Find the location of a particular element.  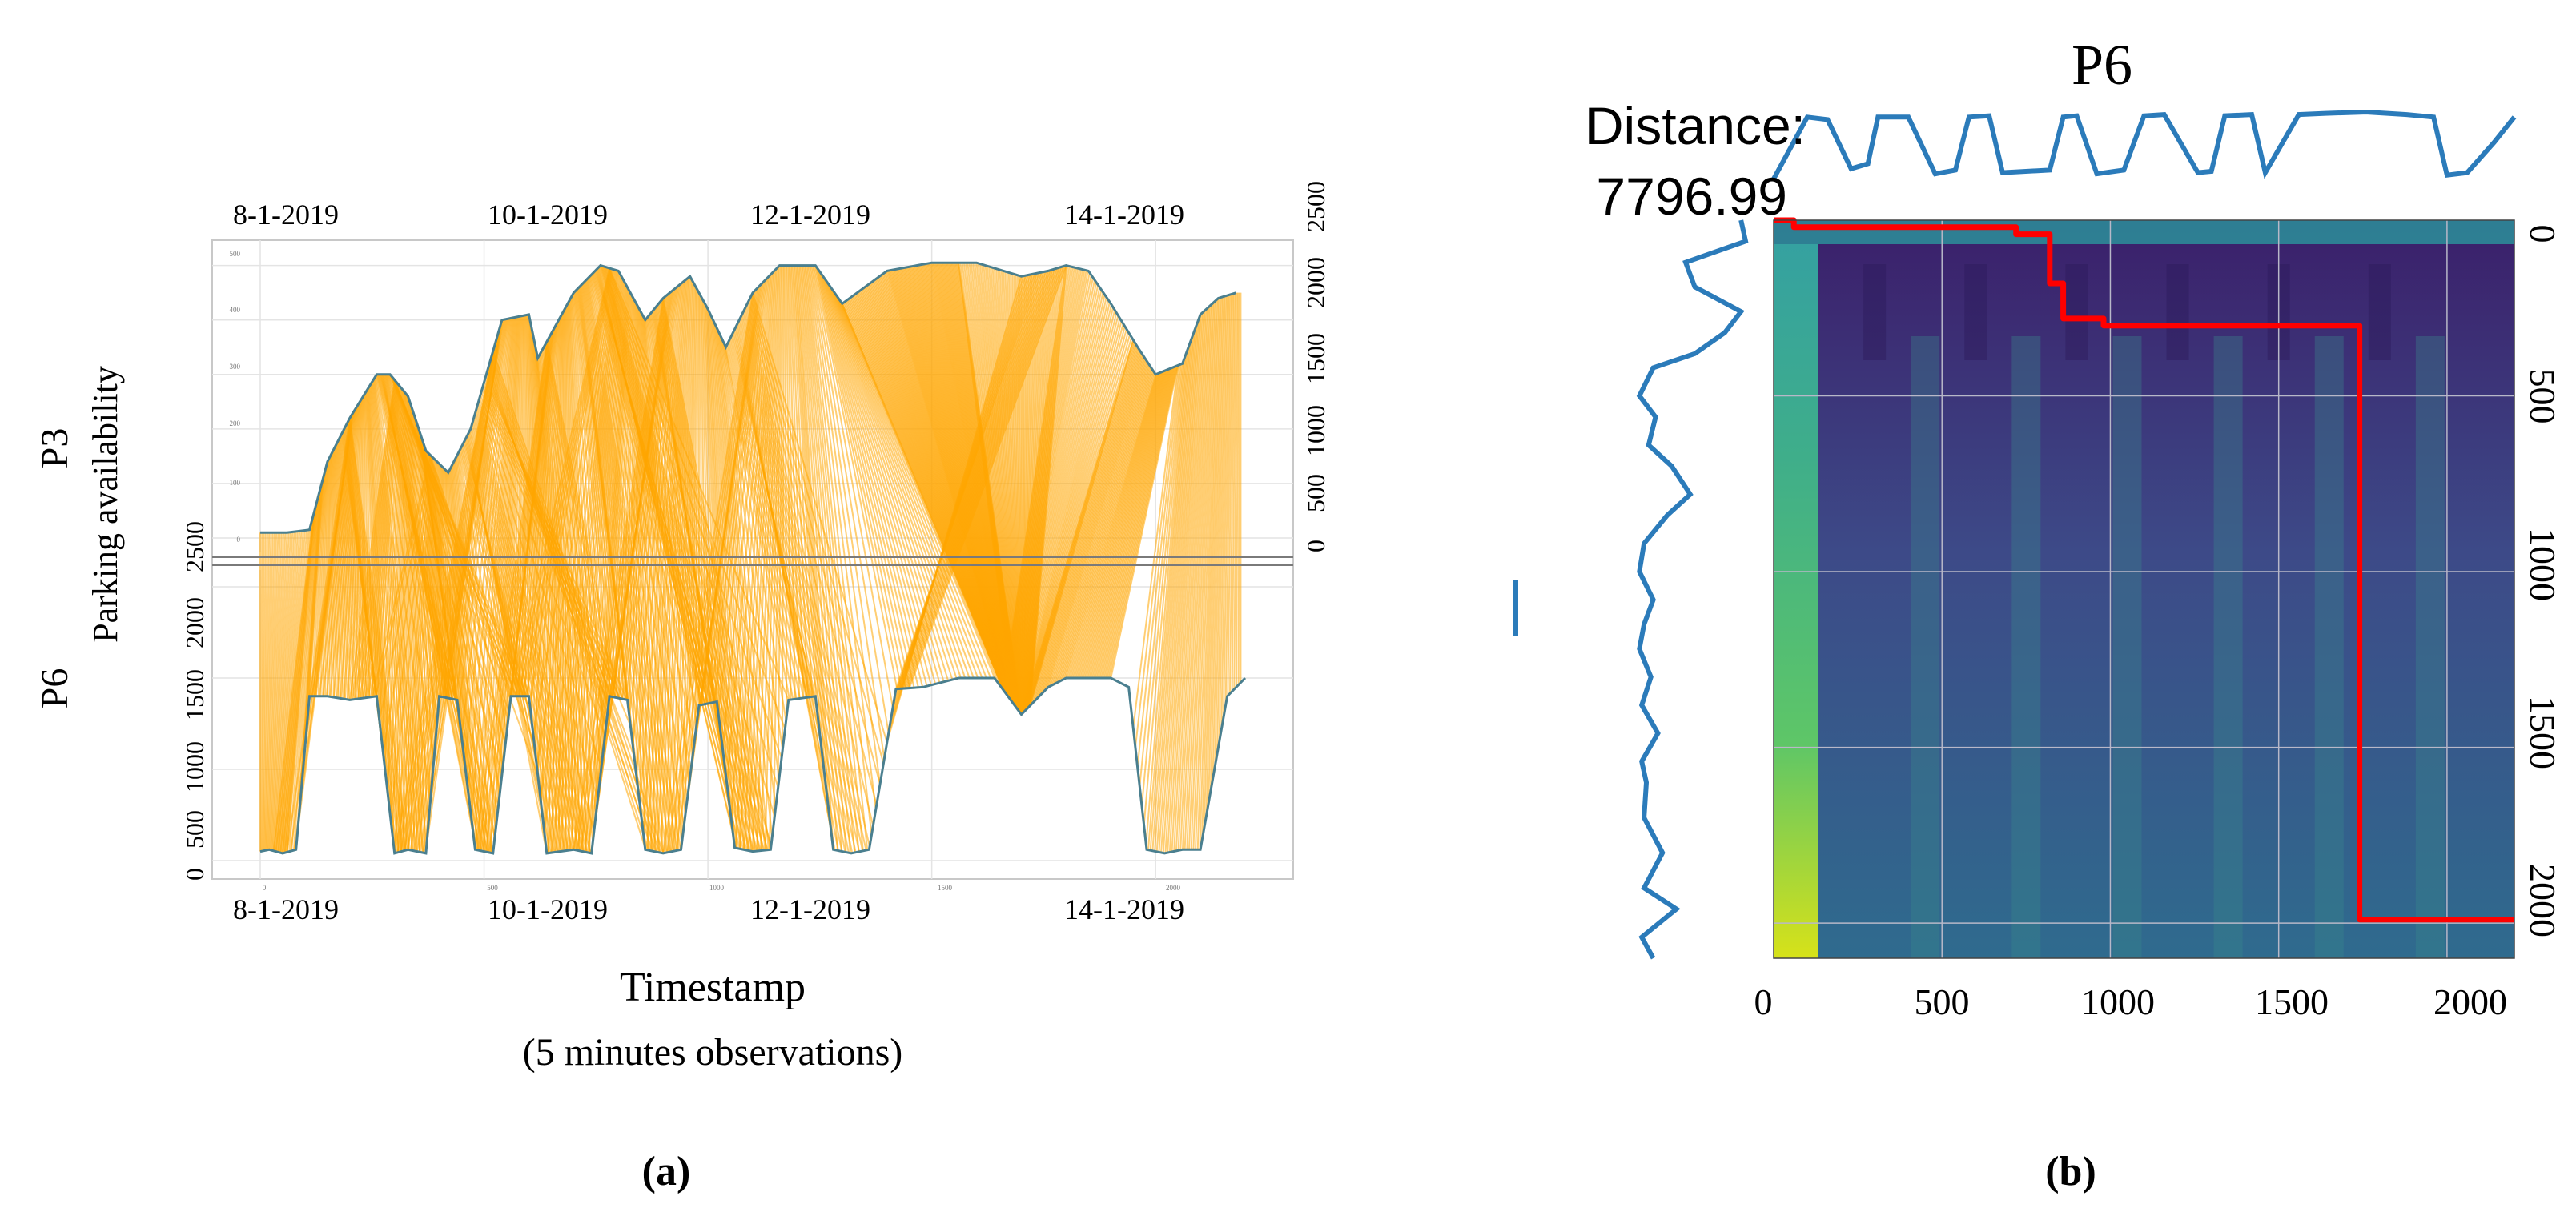

heatmap-xtick: 500 is located at coordinates (1942, 1002).